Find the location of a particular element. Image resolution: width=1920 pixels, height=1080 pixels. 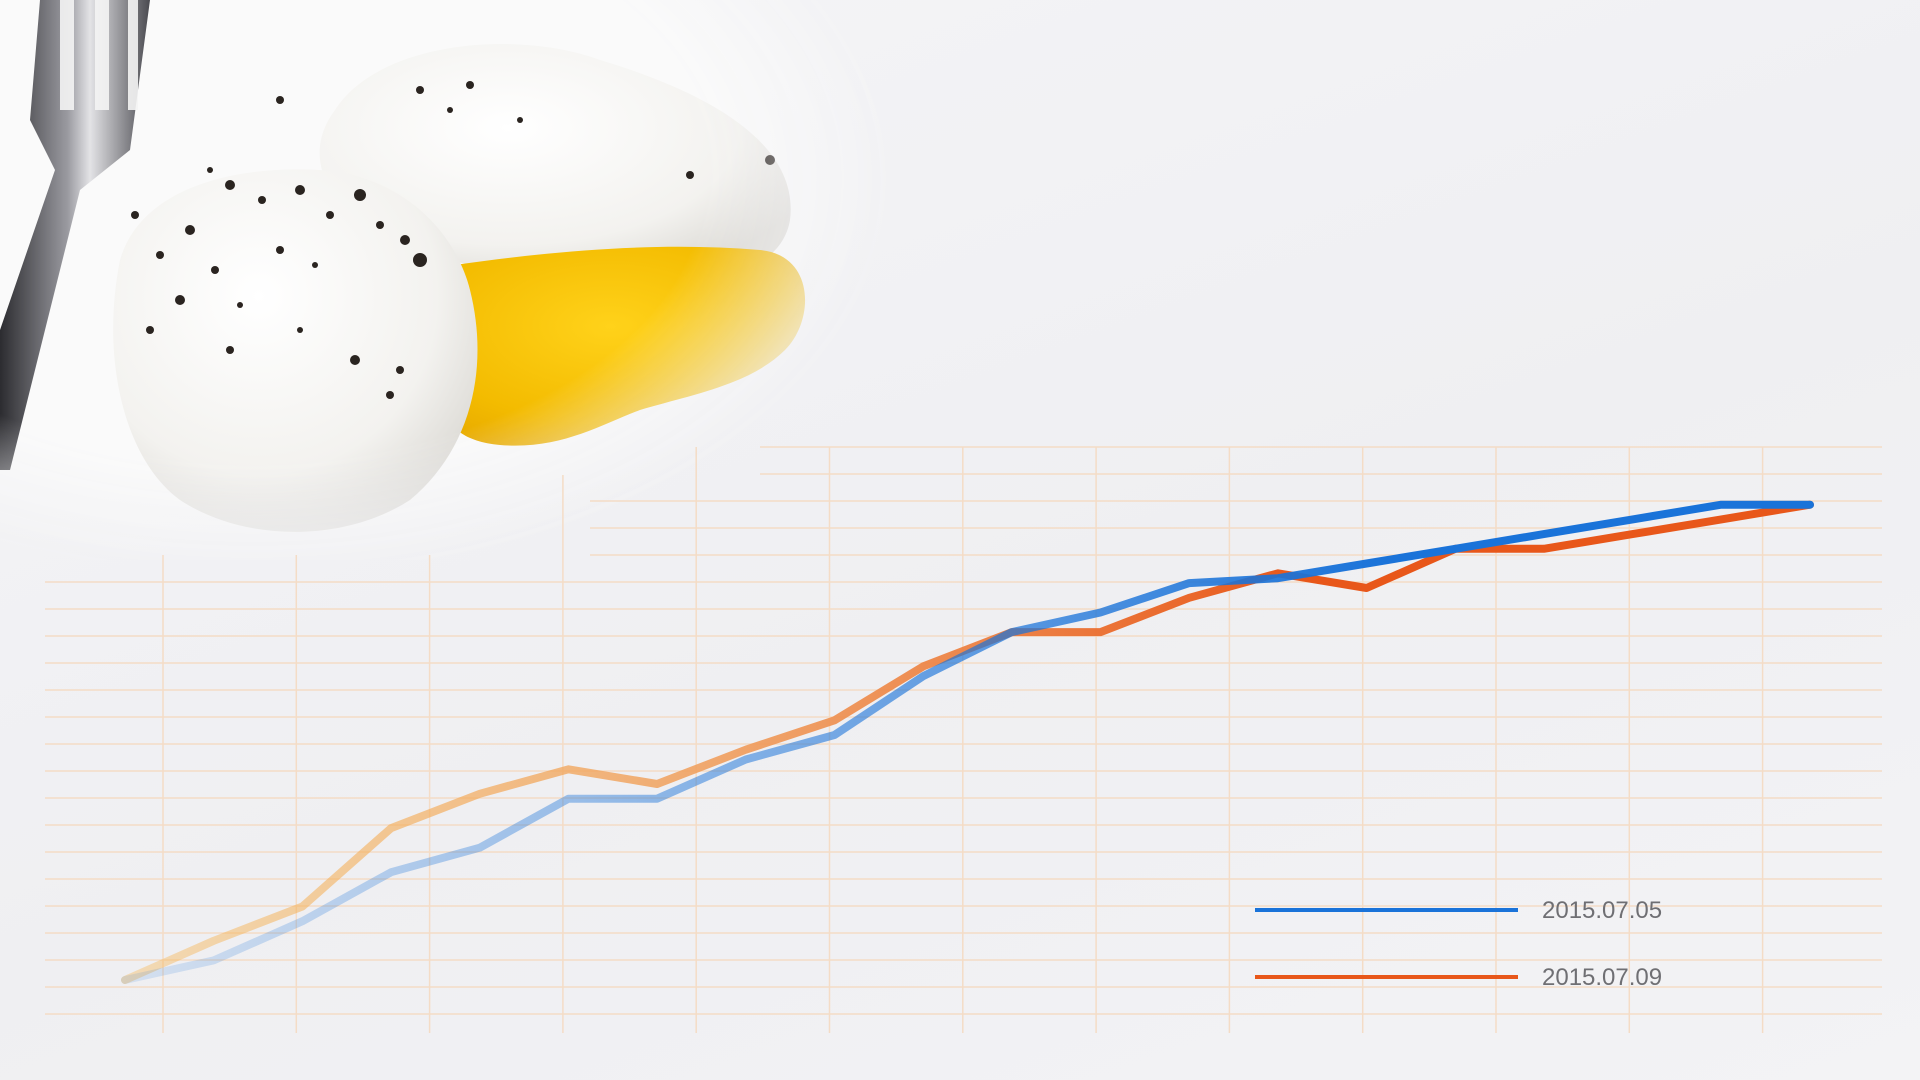

legend-label-series-b: 2015.07.09 is located at coordinates (1602, 977).